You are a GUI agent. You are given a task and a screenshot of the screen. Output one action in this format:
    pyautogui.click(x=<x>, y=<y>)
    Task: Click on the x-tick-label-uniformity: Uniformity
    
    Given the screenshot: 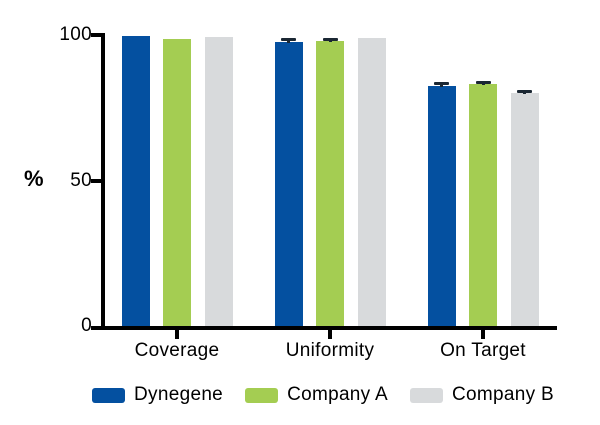 What is the action you would take?
    pyautogui.click(x=330, y=350)
    